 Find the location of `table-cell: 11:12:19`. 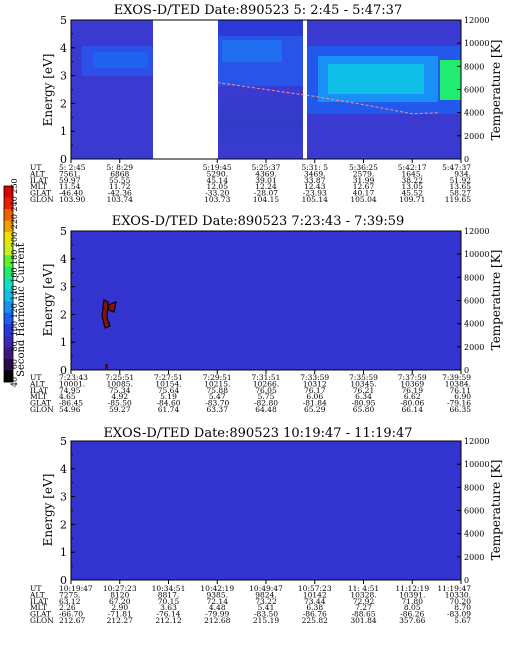

table-cell: 11:12:19 is located at coordinates (412, 588).